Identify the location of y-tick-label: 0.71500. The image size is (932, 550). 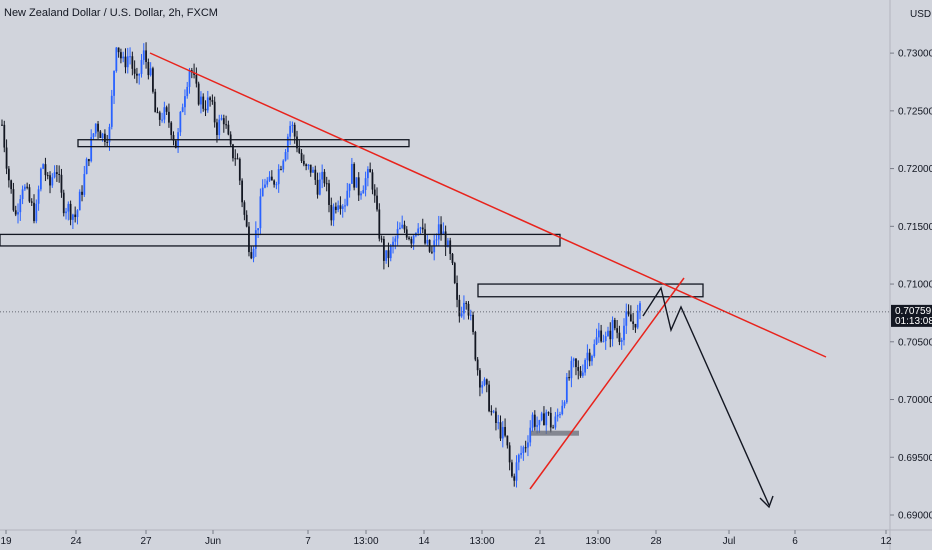
(915, 227).